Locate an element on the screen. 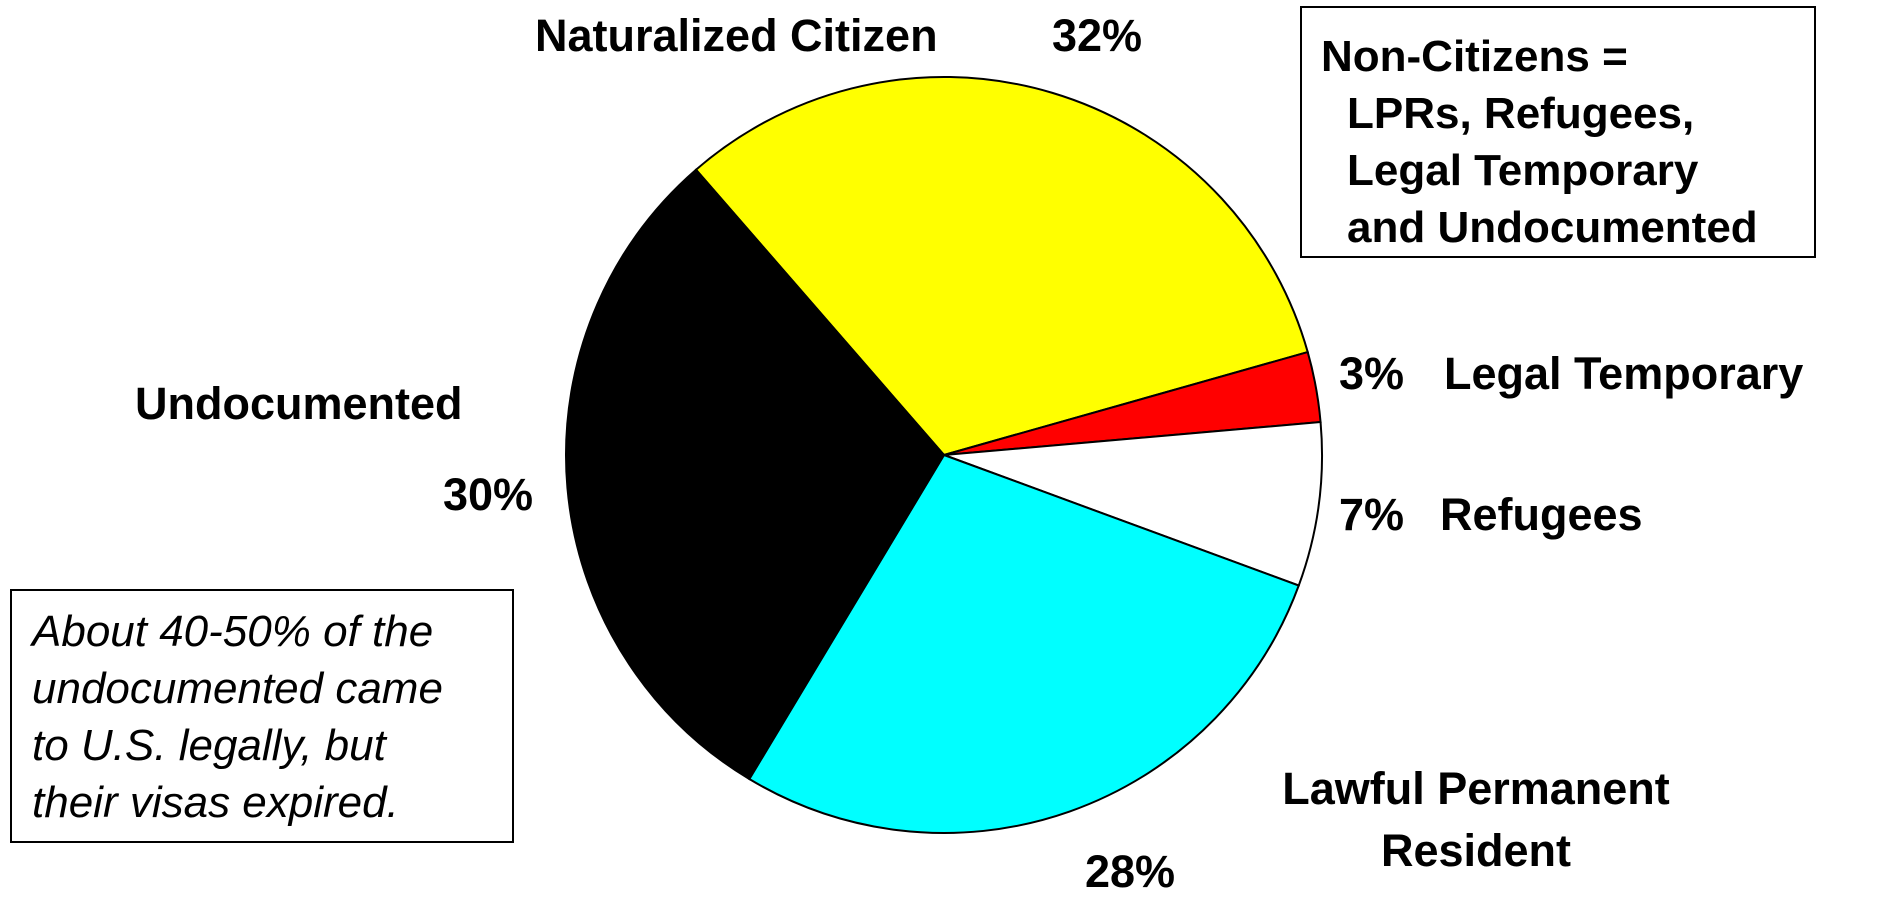  note-line: About 40-50% of the is located at coordinates (233, 631).